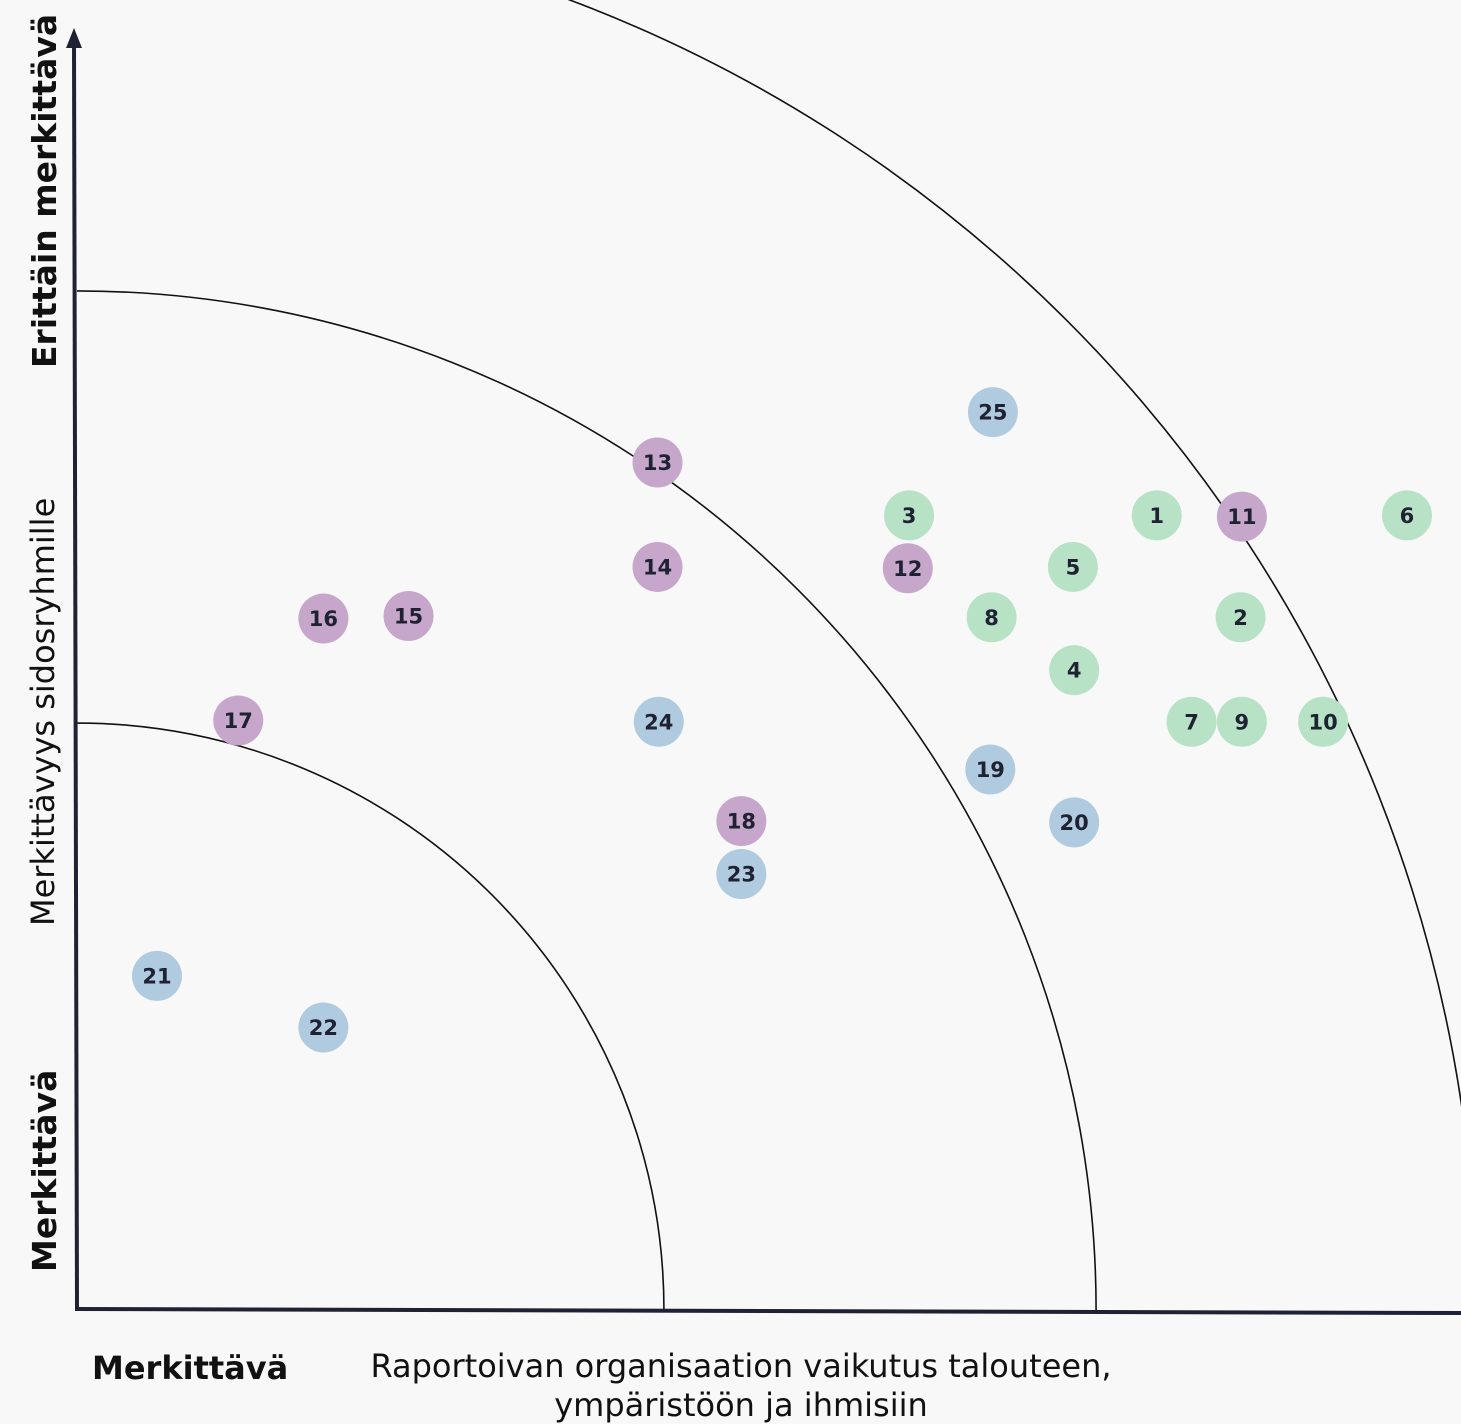 This screenshot has width=1461, height=1424. I want to click on data-point-label-8: 8, so click(991, 618).